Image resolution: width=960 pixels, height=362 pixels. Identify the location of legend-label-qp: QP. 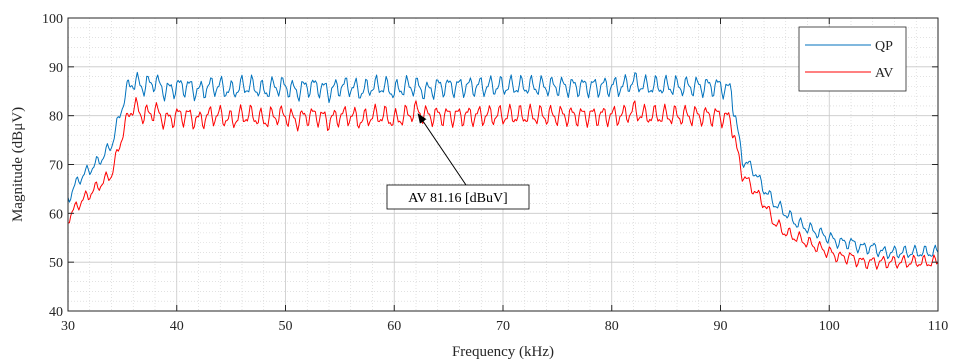
(884, 46).